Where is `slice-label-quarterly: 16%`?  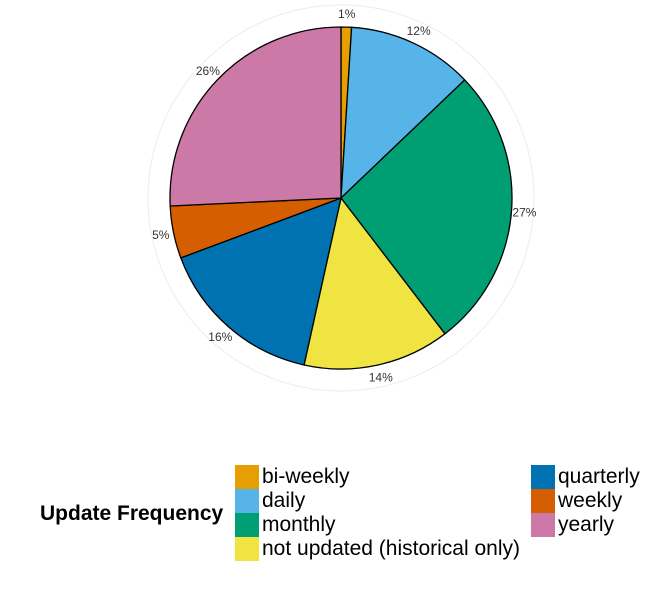
slice-label-quarterly: 16% is located at coordinates (220, 337).